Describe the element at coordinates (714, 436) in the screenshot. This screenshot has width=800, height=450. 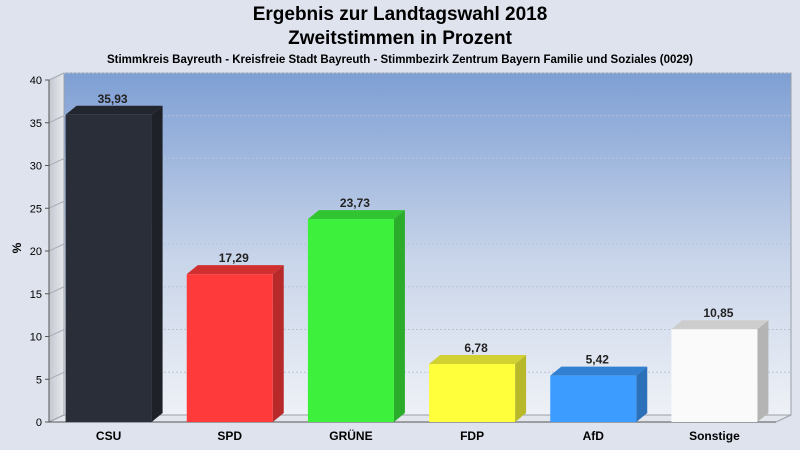
I see `x-tick-label: Sonstige` at that location.